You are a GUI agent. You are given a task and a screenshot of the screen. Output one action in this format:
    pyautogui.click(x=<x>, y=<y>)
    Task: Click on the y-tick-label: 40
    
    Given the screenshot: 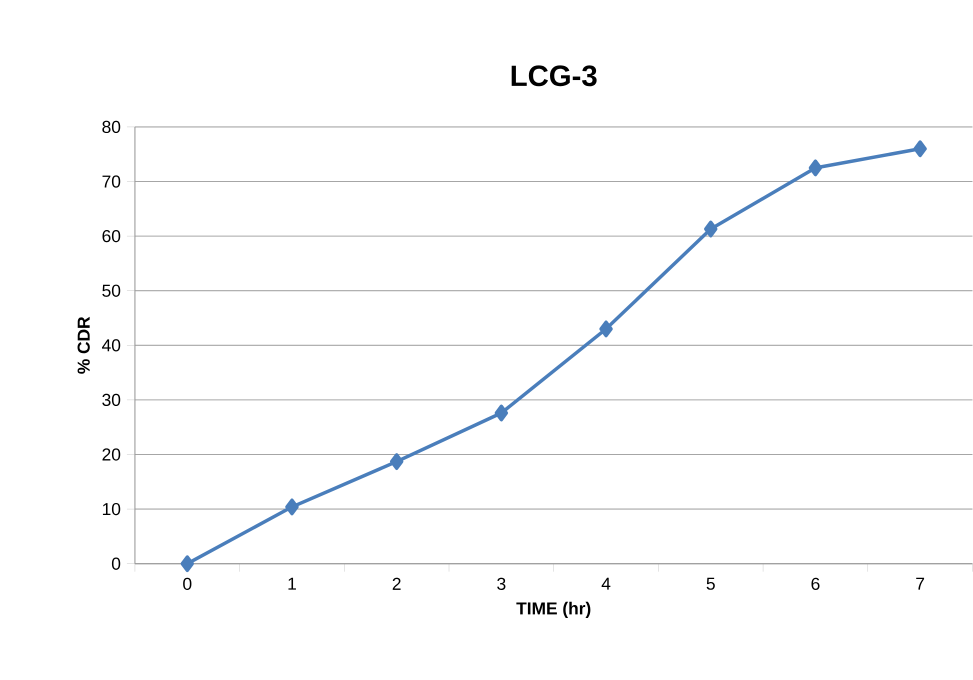 What is the action you would take?
    pyautogui.click(x=111, y=345)
    